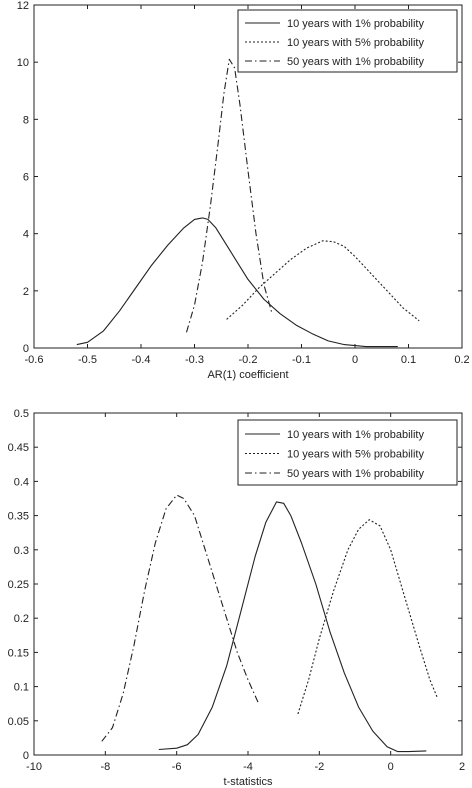  What do you see at coordinates (301, 360) in the screenshot?
I see `x-tick-label: -0.1` at bounding box center [301, 360].